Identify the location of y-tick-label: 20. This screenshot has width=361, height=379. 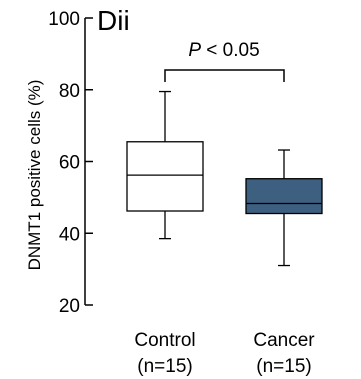
(69, 306).